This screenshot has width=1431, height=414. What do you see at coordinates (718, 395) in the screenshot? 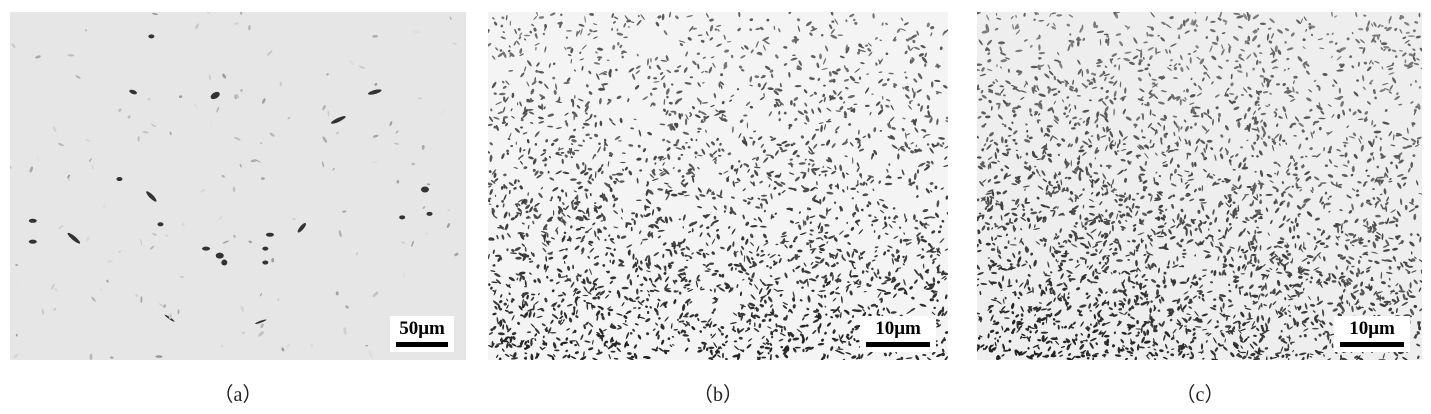
I see `caption-b: （b）` at bounding box center [718, 395].